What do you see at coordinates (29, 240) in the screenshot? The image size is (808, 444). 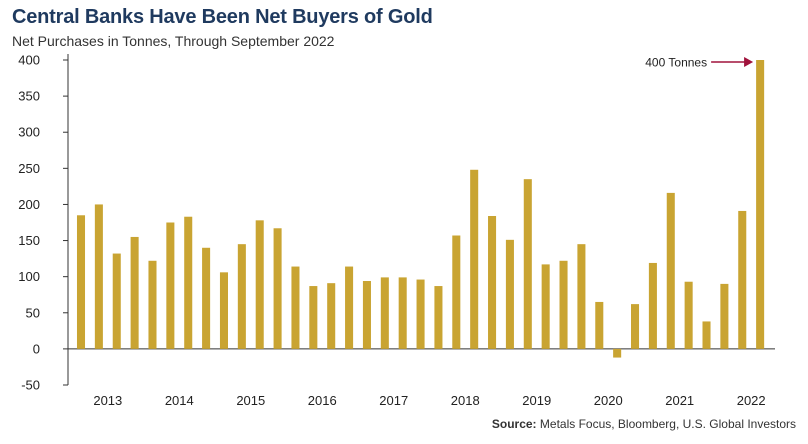 I see `y-tick-label: 150` at bounding box center [29, 240].